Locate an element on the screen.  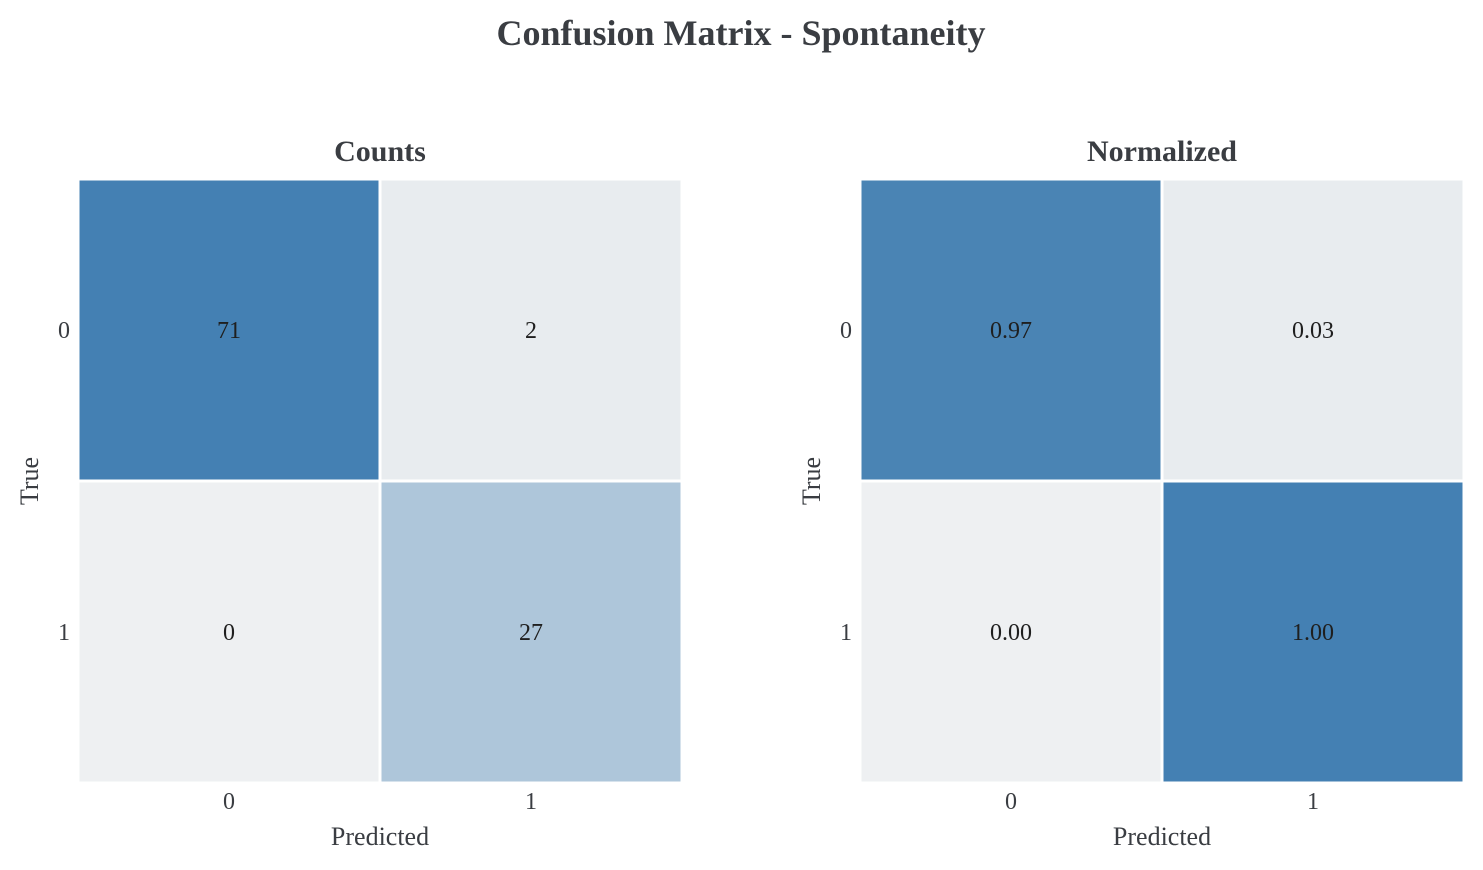
panel-title: Counts is located at coordinates (380, 151).